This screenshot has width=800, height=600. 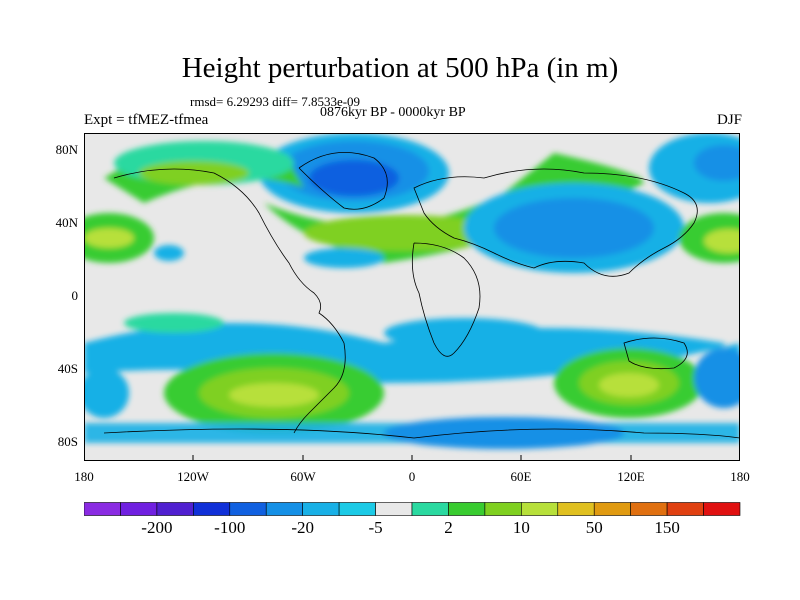 I want to click on colorbar-label: -5, so click(x=375, y=527).